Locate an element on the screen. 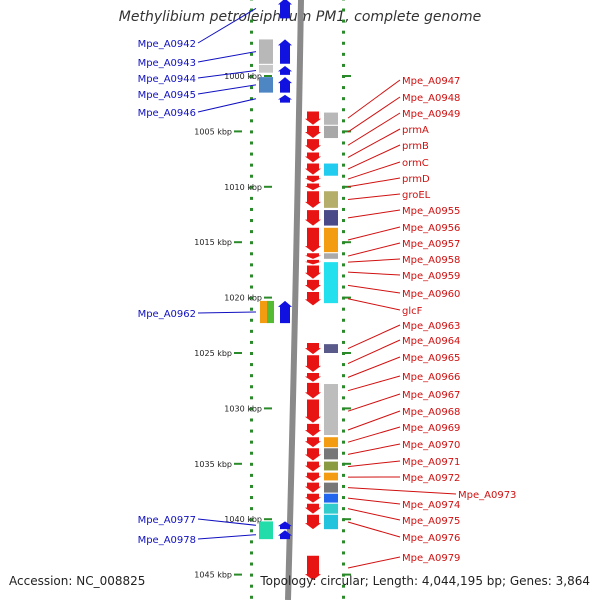  accession-text: Accession: NC_008825 is located at coordinates (77, 581).